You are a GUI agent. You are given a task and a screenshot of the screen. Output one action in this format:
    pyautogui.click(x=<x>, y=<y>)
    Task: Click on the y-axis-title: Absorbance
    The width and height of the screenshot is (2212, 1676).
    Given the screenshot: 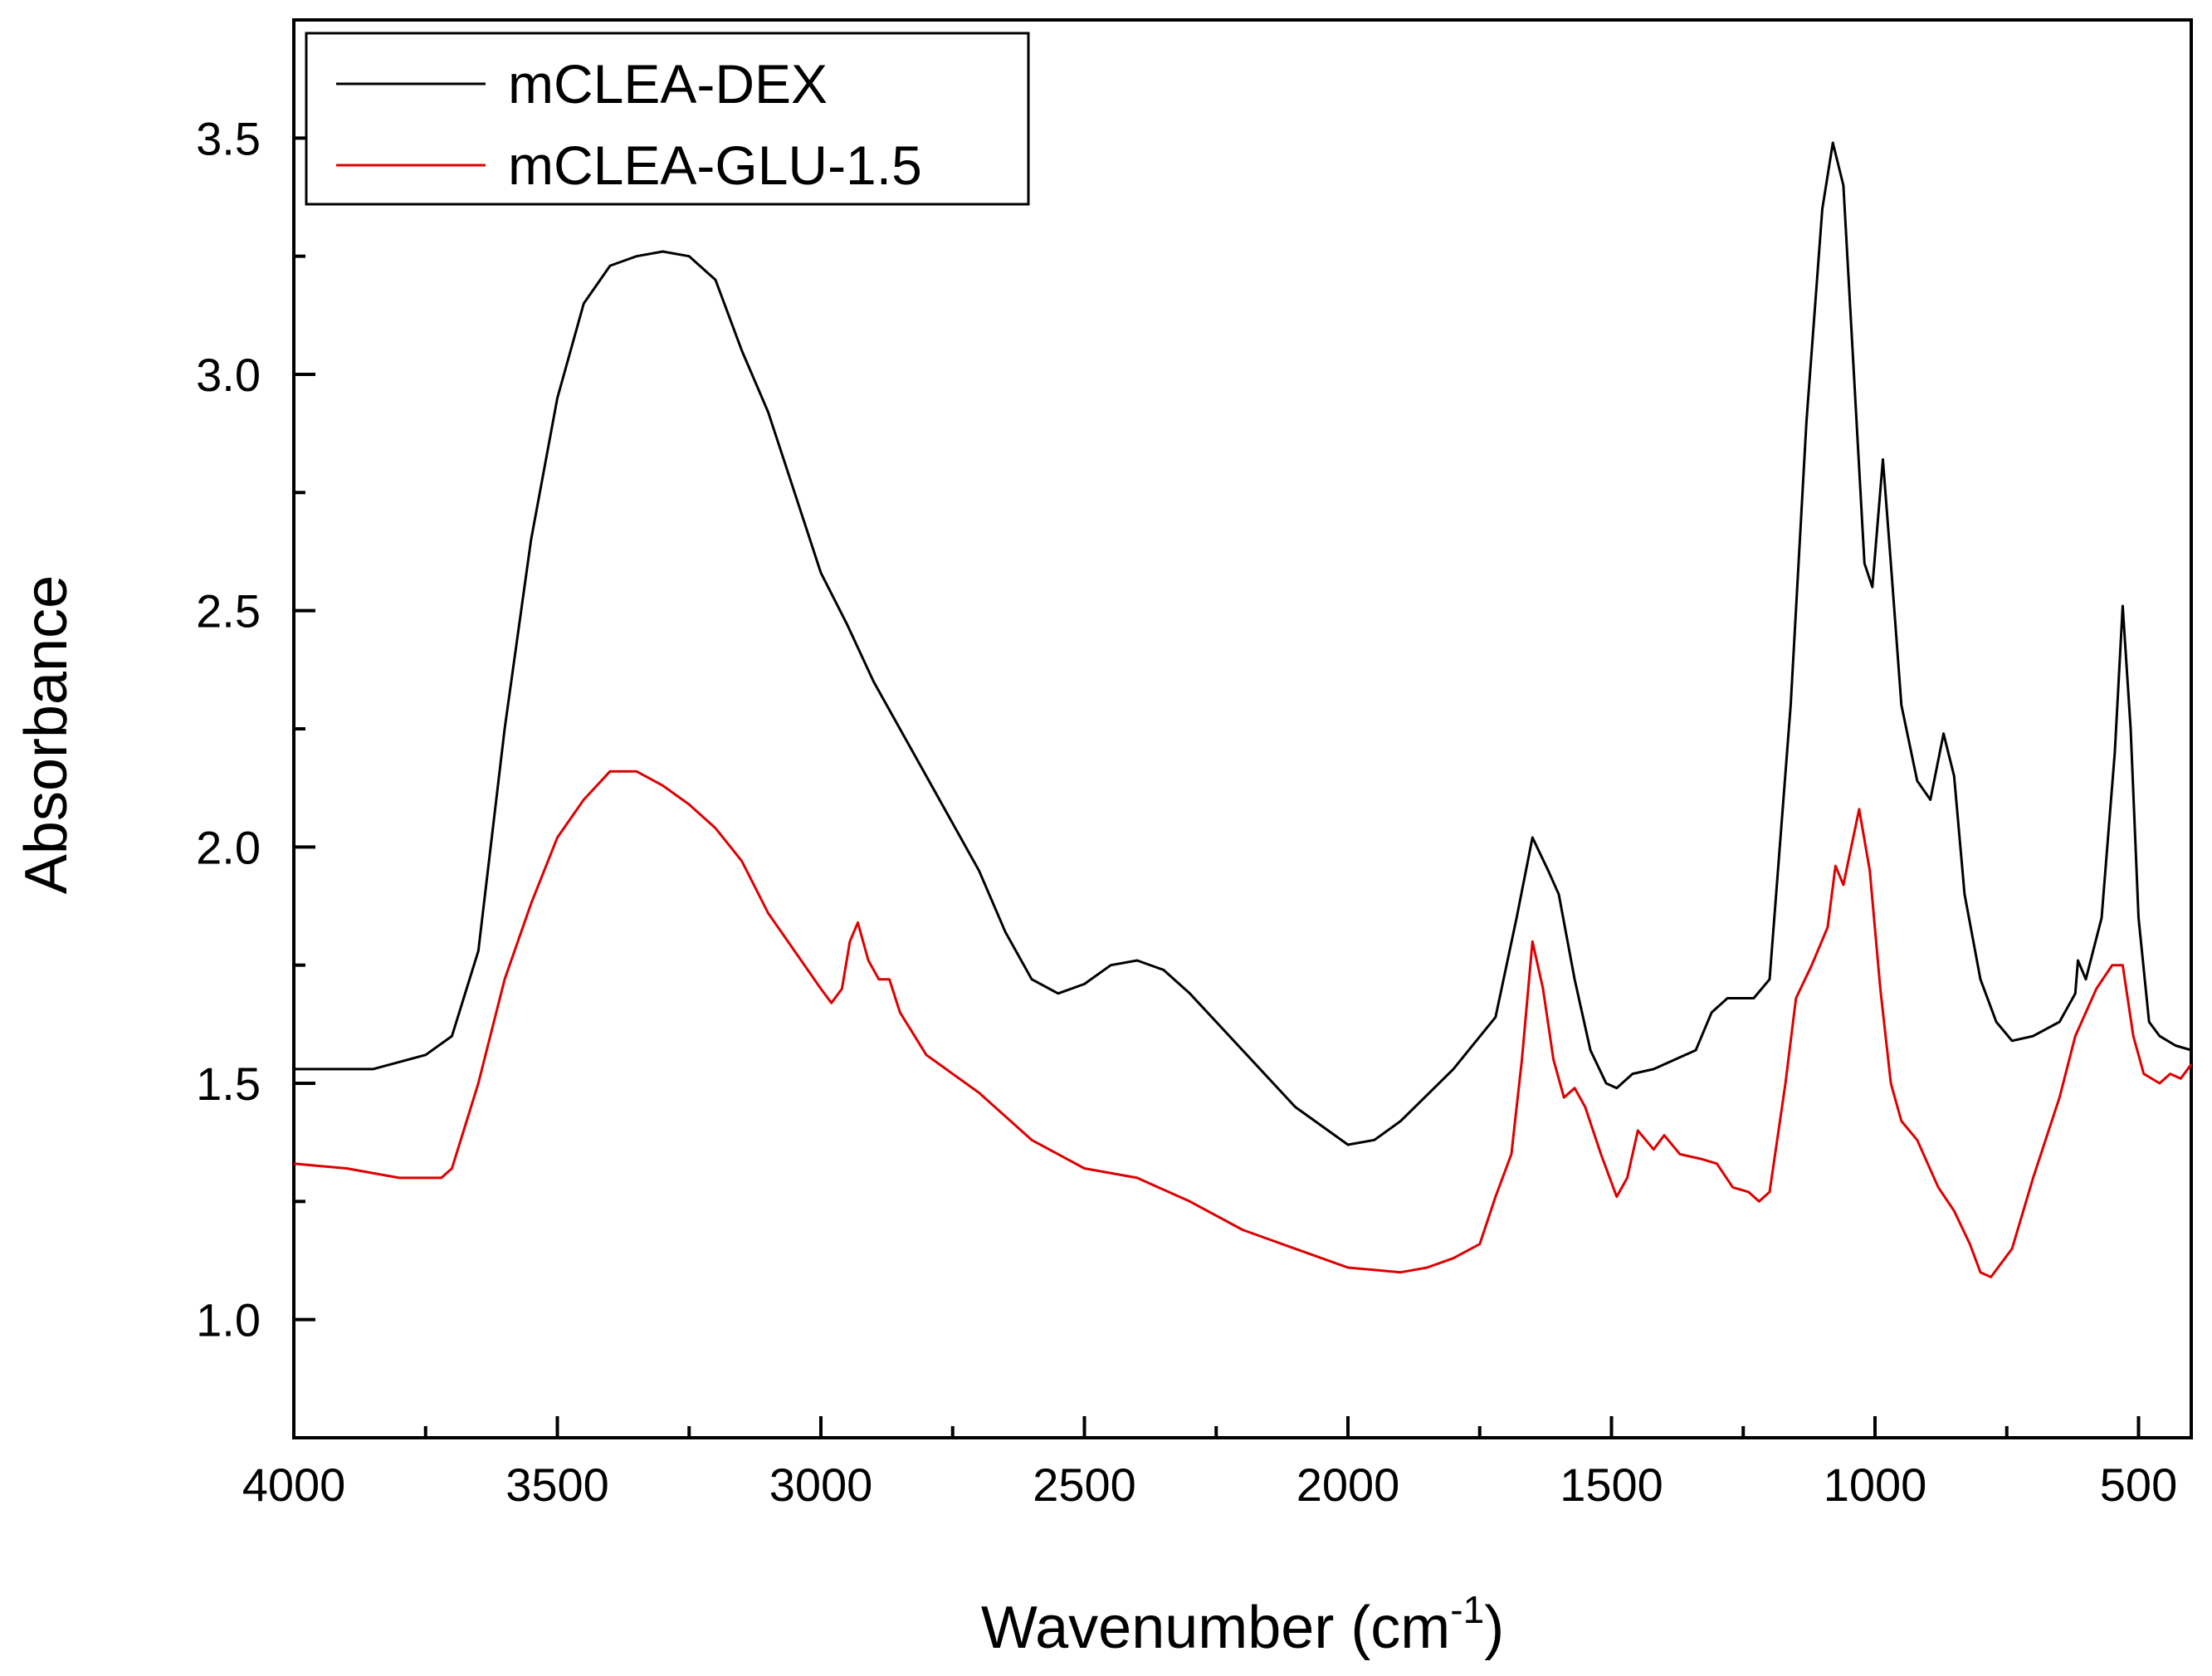 What is the action you would take?
    pyautogui.click(x=46, y=735)
    